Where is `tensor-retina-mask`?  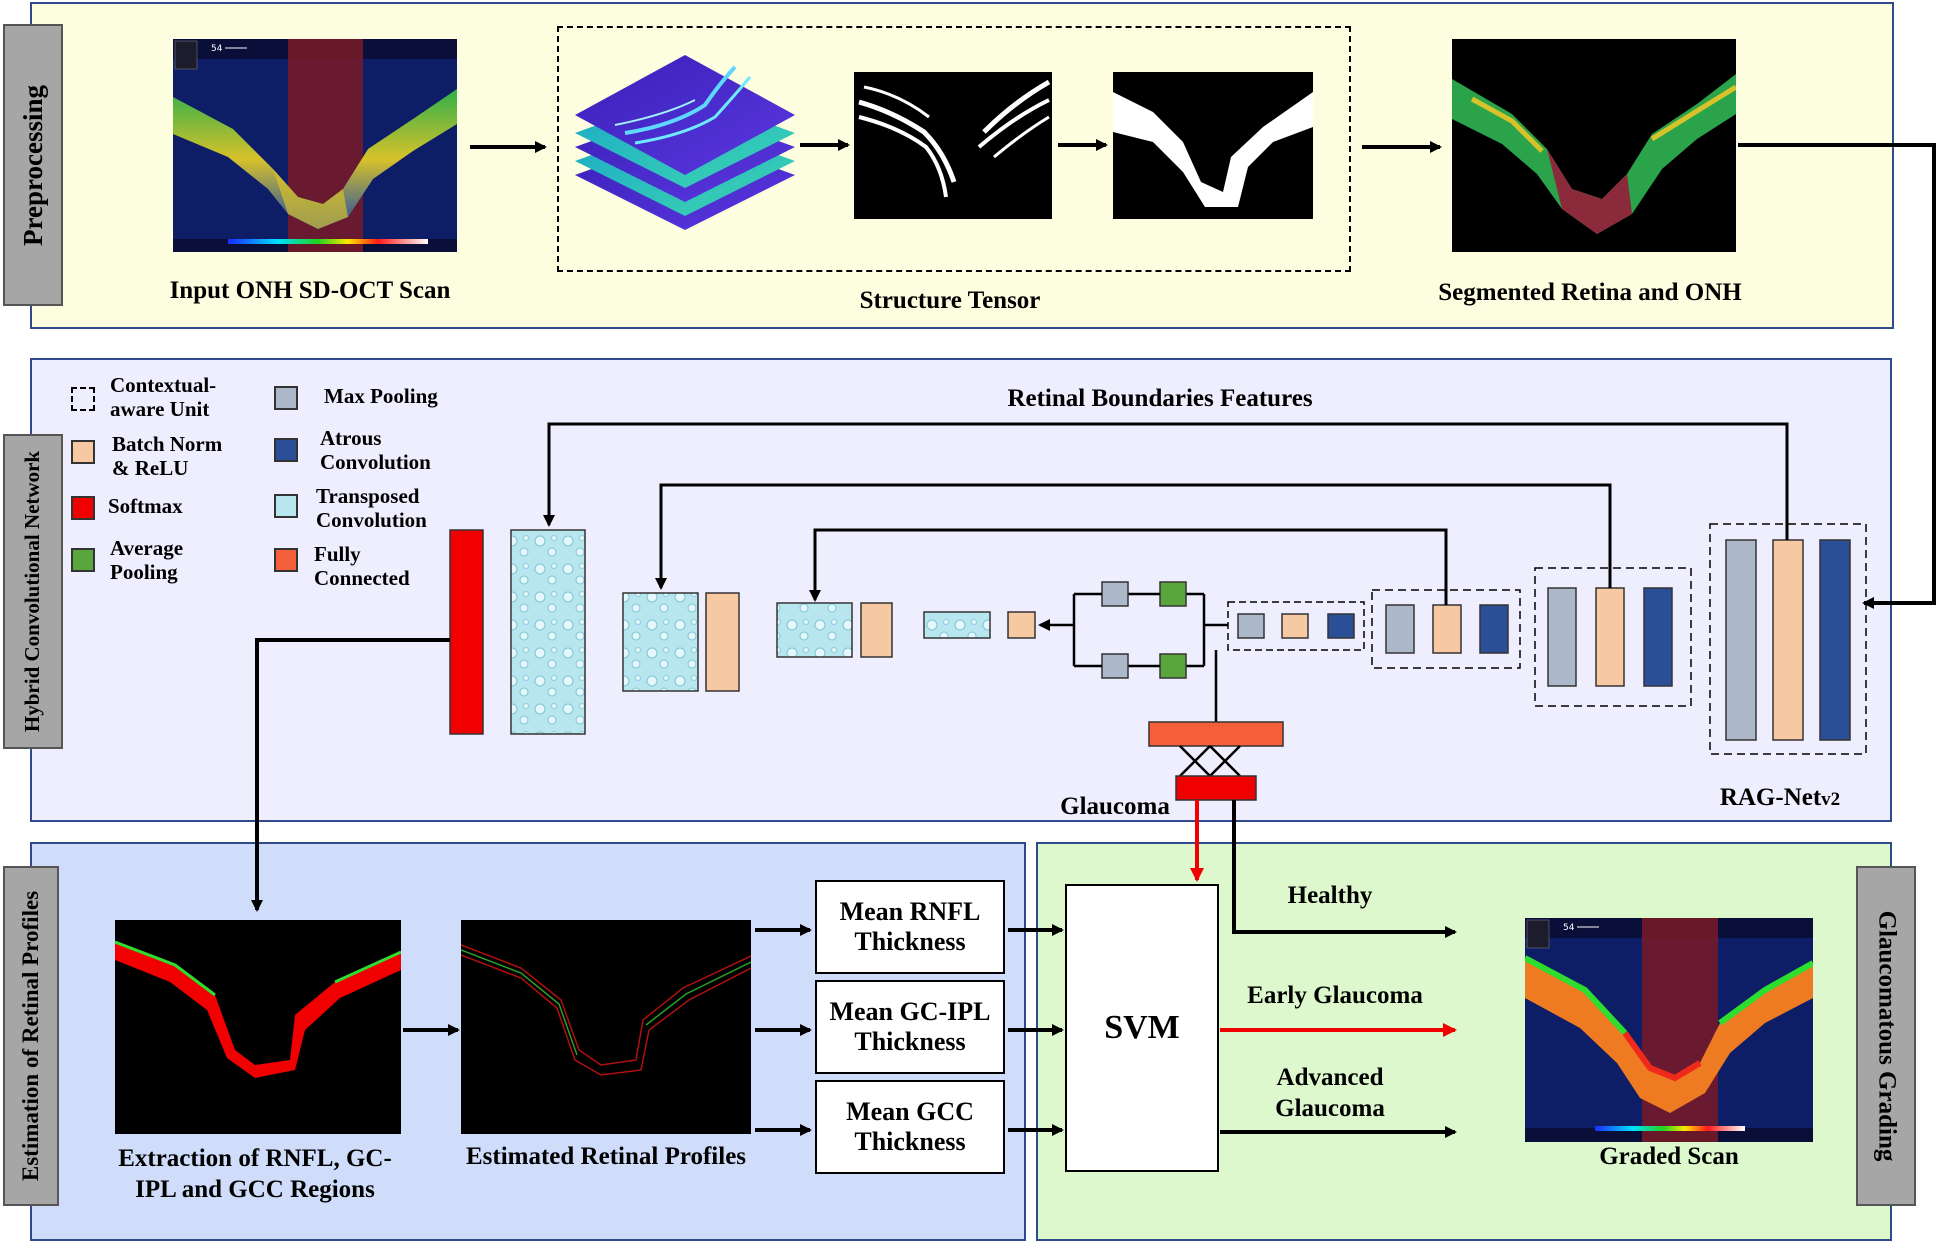 tensor-retina-mask is located at coordinates (1213, 145).